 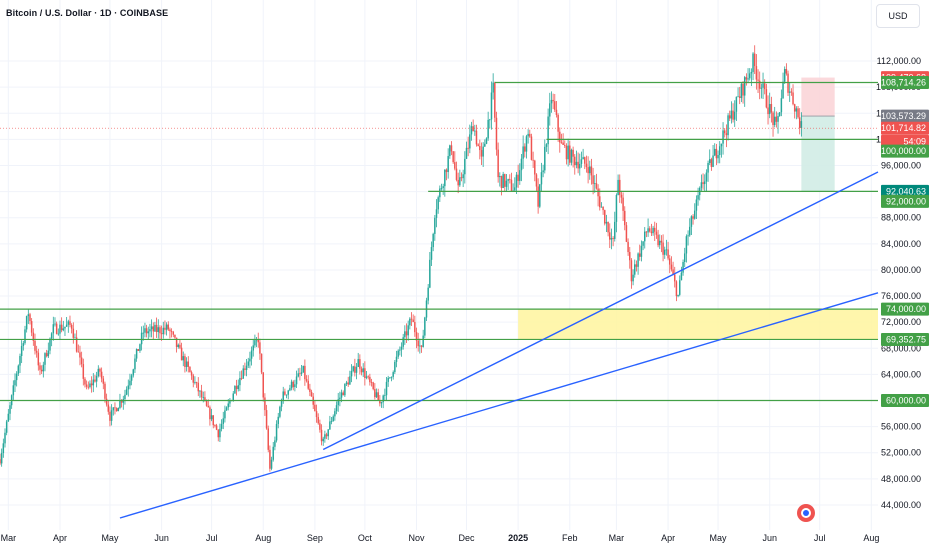 What do you see at coordinates (905, 275) in the screenshot?
I see `price-axis-area` at bounding box center [905, 275].